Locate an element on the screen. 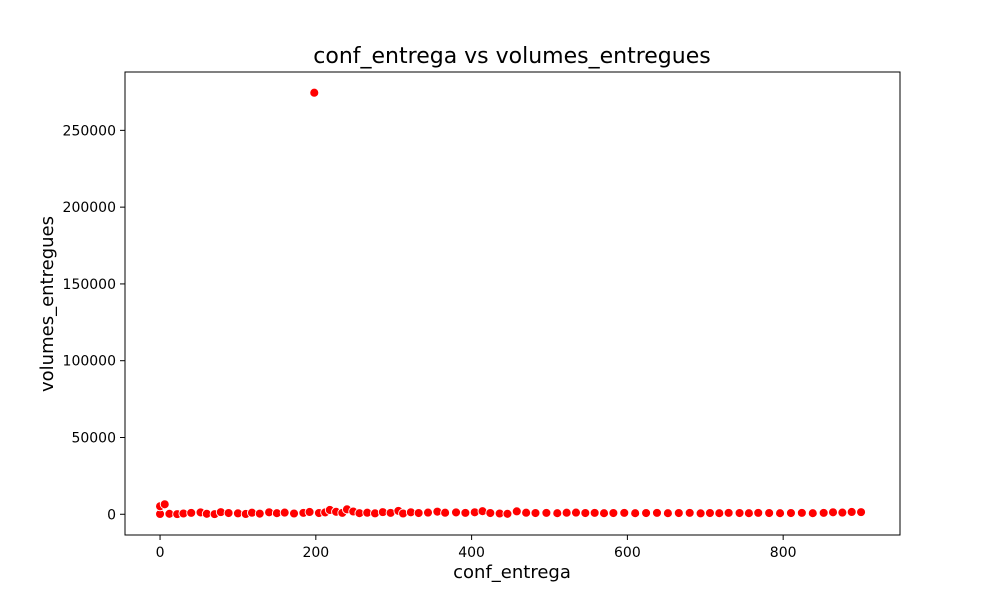 The image size is (1000, 600). y-tick-label: 150000 is located at coordinates (89, 285).